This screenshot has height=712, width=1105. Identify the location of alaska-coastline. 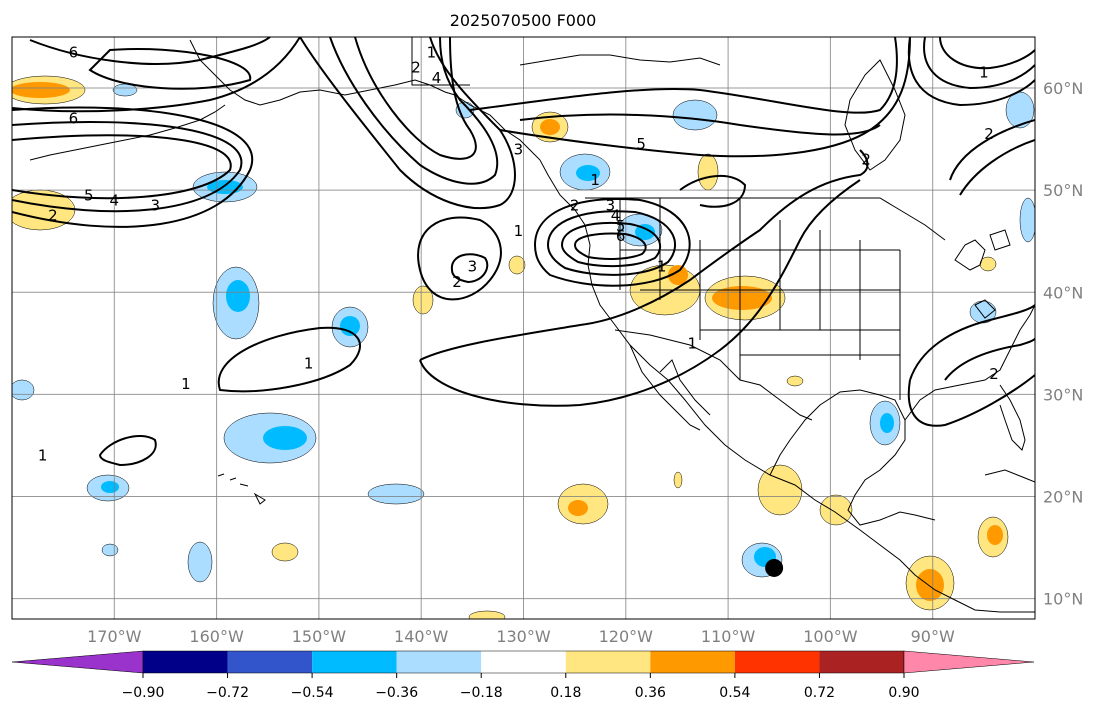
(322, 72).